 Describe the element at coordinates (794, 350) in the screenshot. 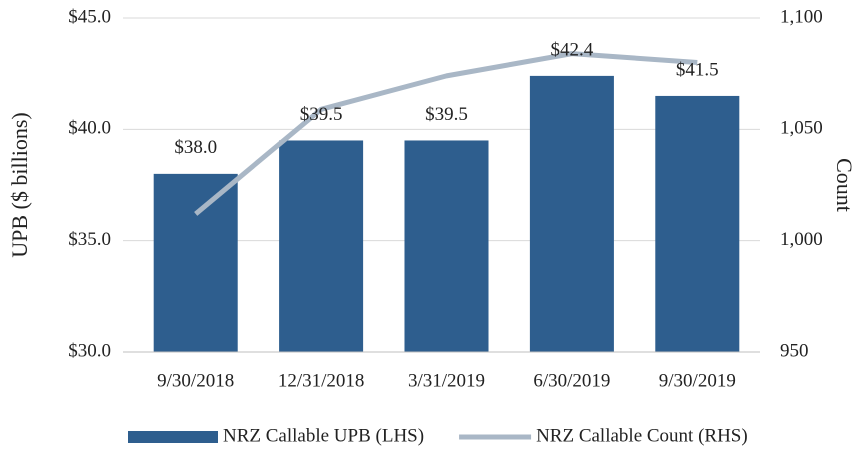

I see `y2-tick-label: 950` at that location.